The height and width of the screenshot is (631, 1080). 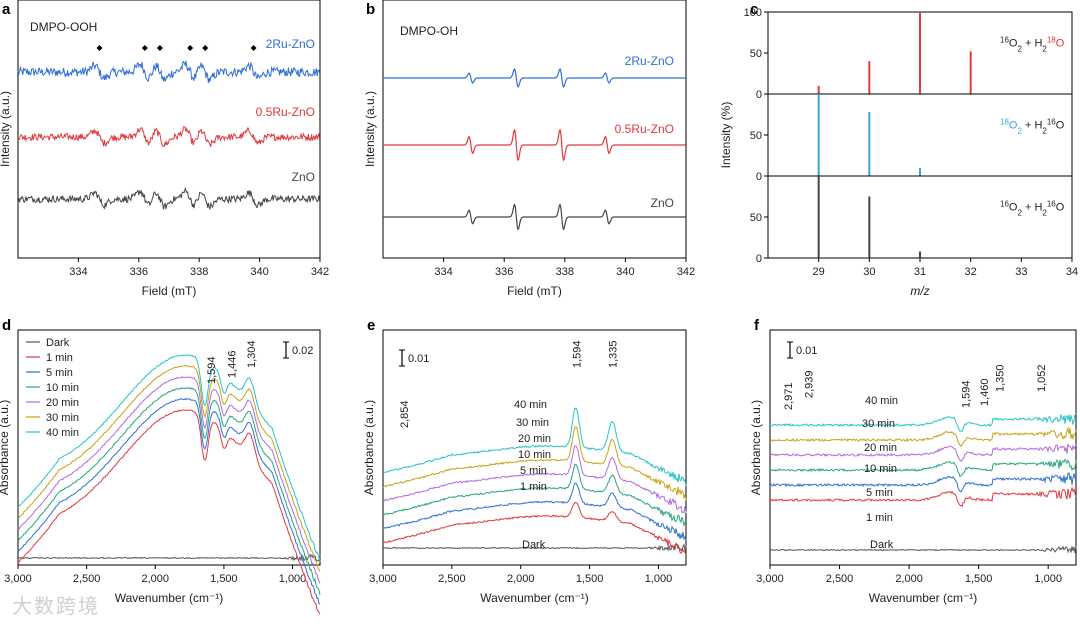 I want to click on panel-e-legend-10 min: 10 min, so click(x=534, y=455).